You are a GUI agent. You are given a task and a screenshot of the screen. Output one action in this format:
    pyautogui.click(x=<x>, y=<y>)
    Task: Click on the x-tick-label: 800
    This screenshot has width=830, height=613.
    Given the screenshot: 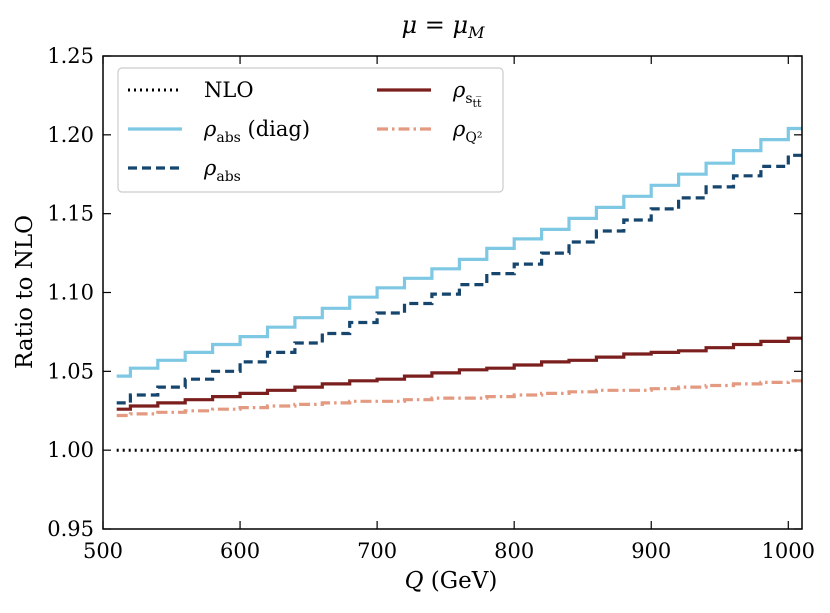 What is the action you would take?
    pyautogui.click(x=514, y=551)
    